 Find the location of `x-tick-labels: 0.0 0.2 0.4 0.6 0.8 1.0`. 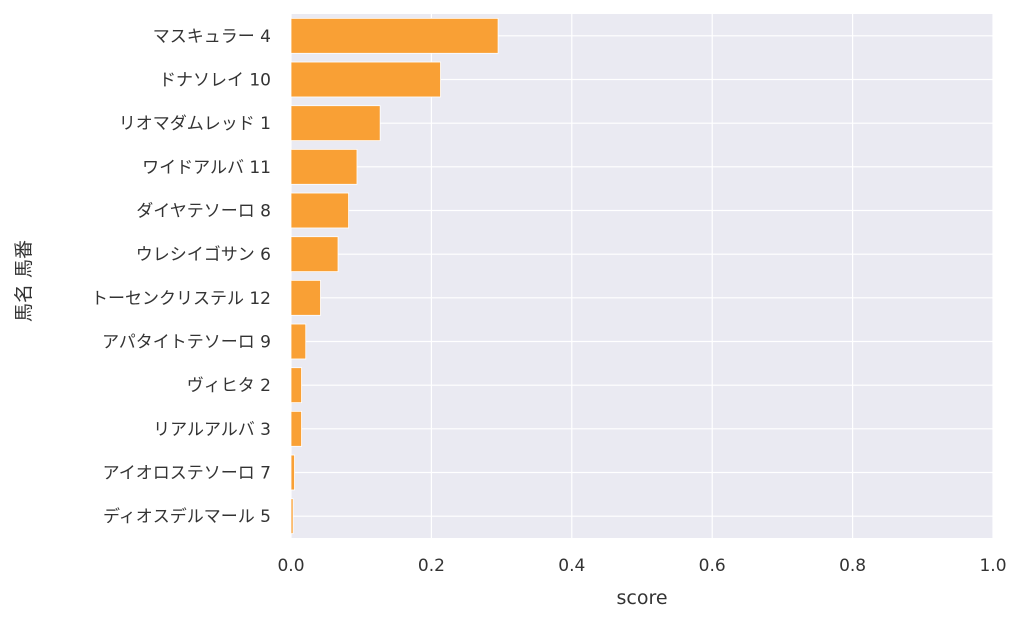

x-tick-labels: 0.0 0.2 0.4 0.6 0.8 1.0 is located at coordinates (641, 566).